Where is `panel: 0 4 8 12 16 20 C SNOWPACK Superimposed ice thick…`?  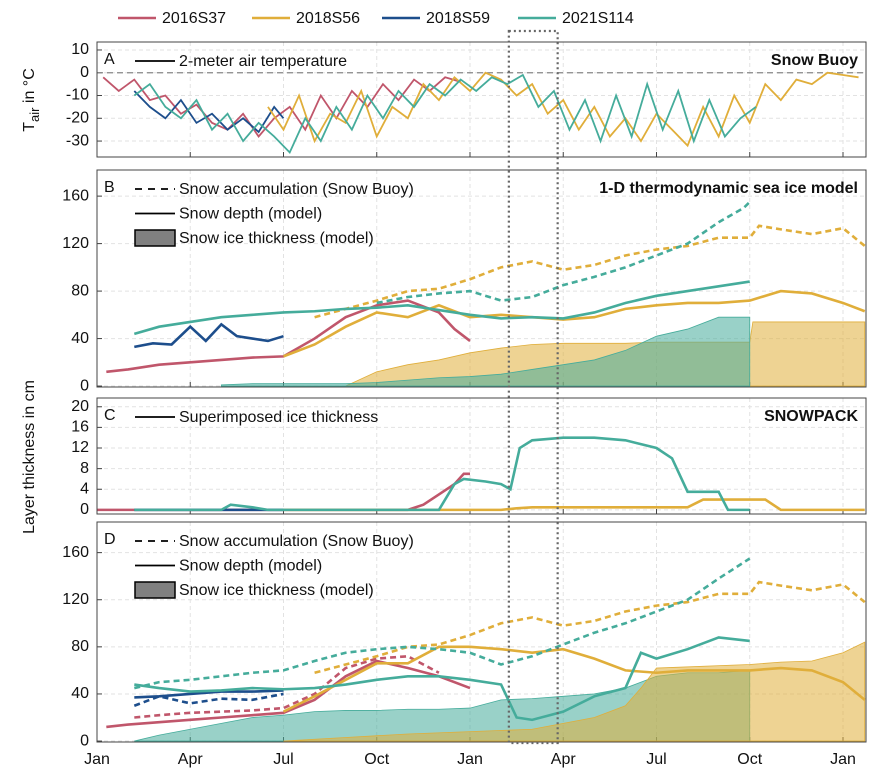
panel: 0 4 8 12 16 20 C SNOWPACK Superimposed ice thick… is located at coordinates (469, 457).